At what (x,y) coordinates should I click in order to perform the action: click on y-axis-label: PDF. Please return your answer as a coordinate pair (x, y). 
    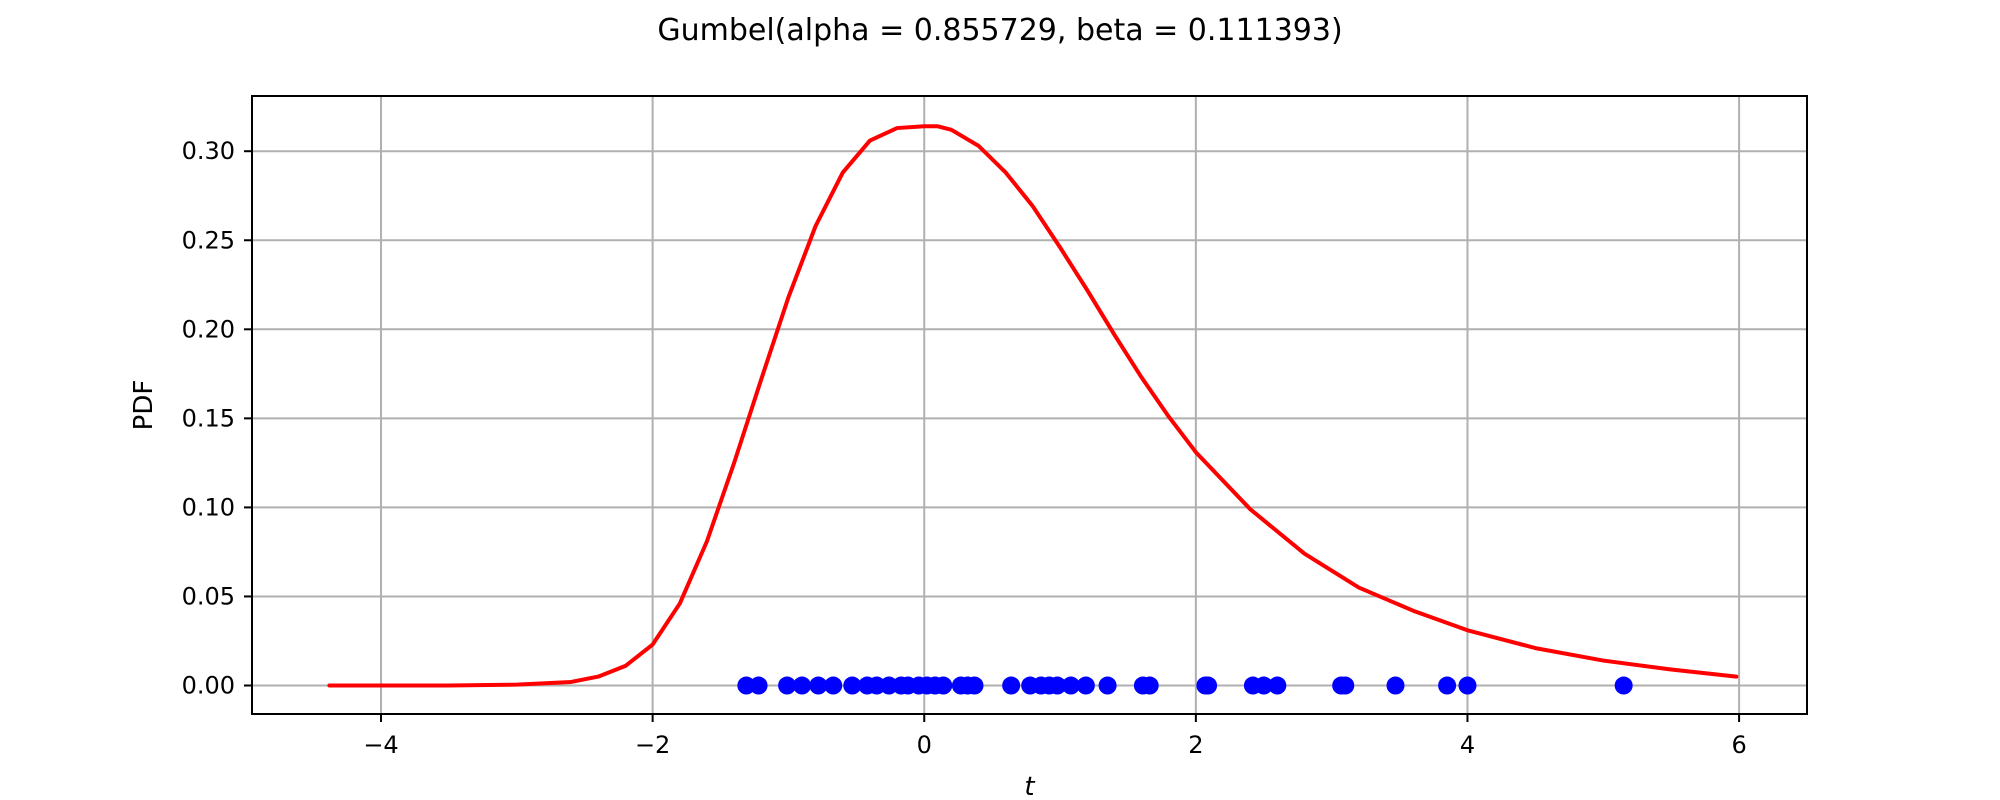
    Looking at the image, I should click on (144, 405).